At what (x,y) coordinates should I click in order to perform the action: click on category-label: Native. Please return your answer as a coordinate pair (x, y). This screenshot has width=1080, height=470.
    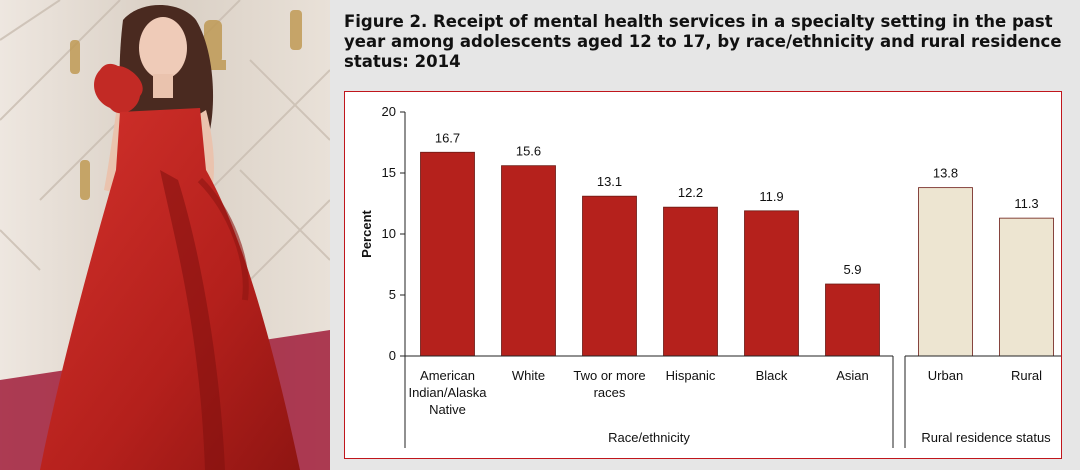
    Looking at the image, I should click on (447, 409).